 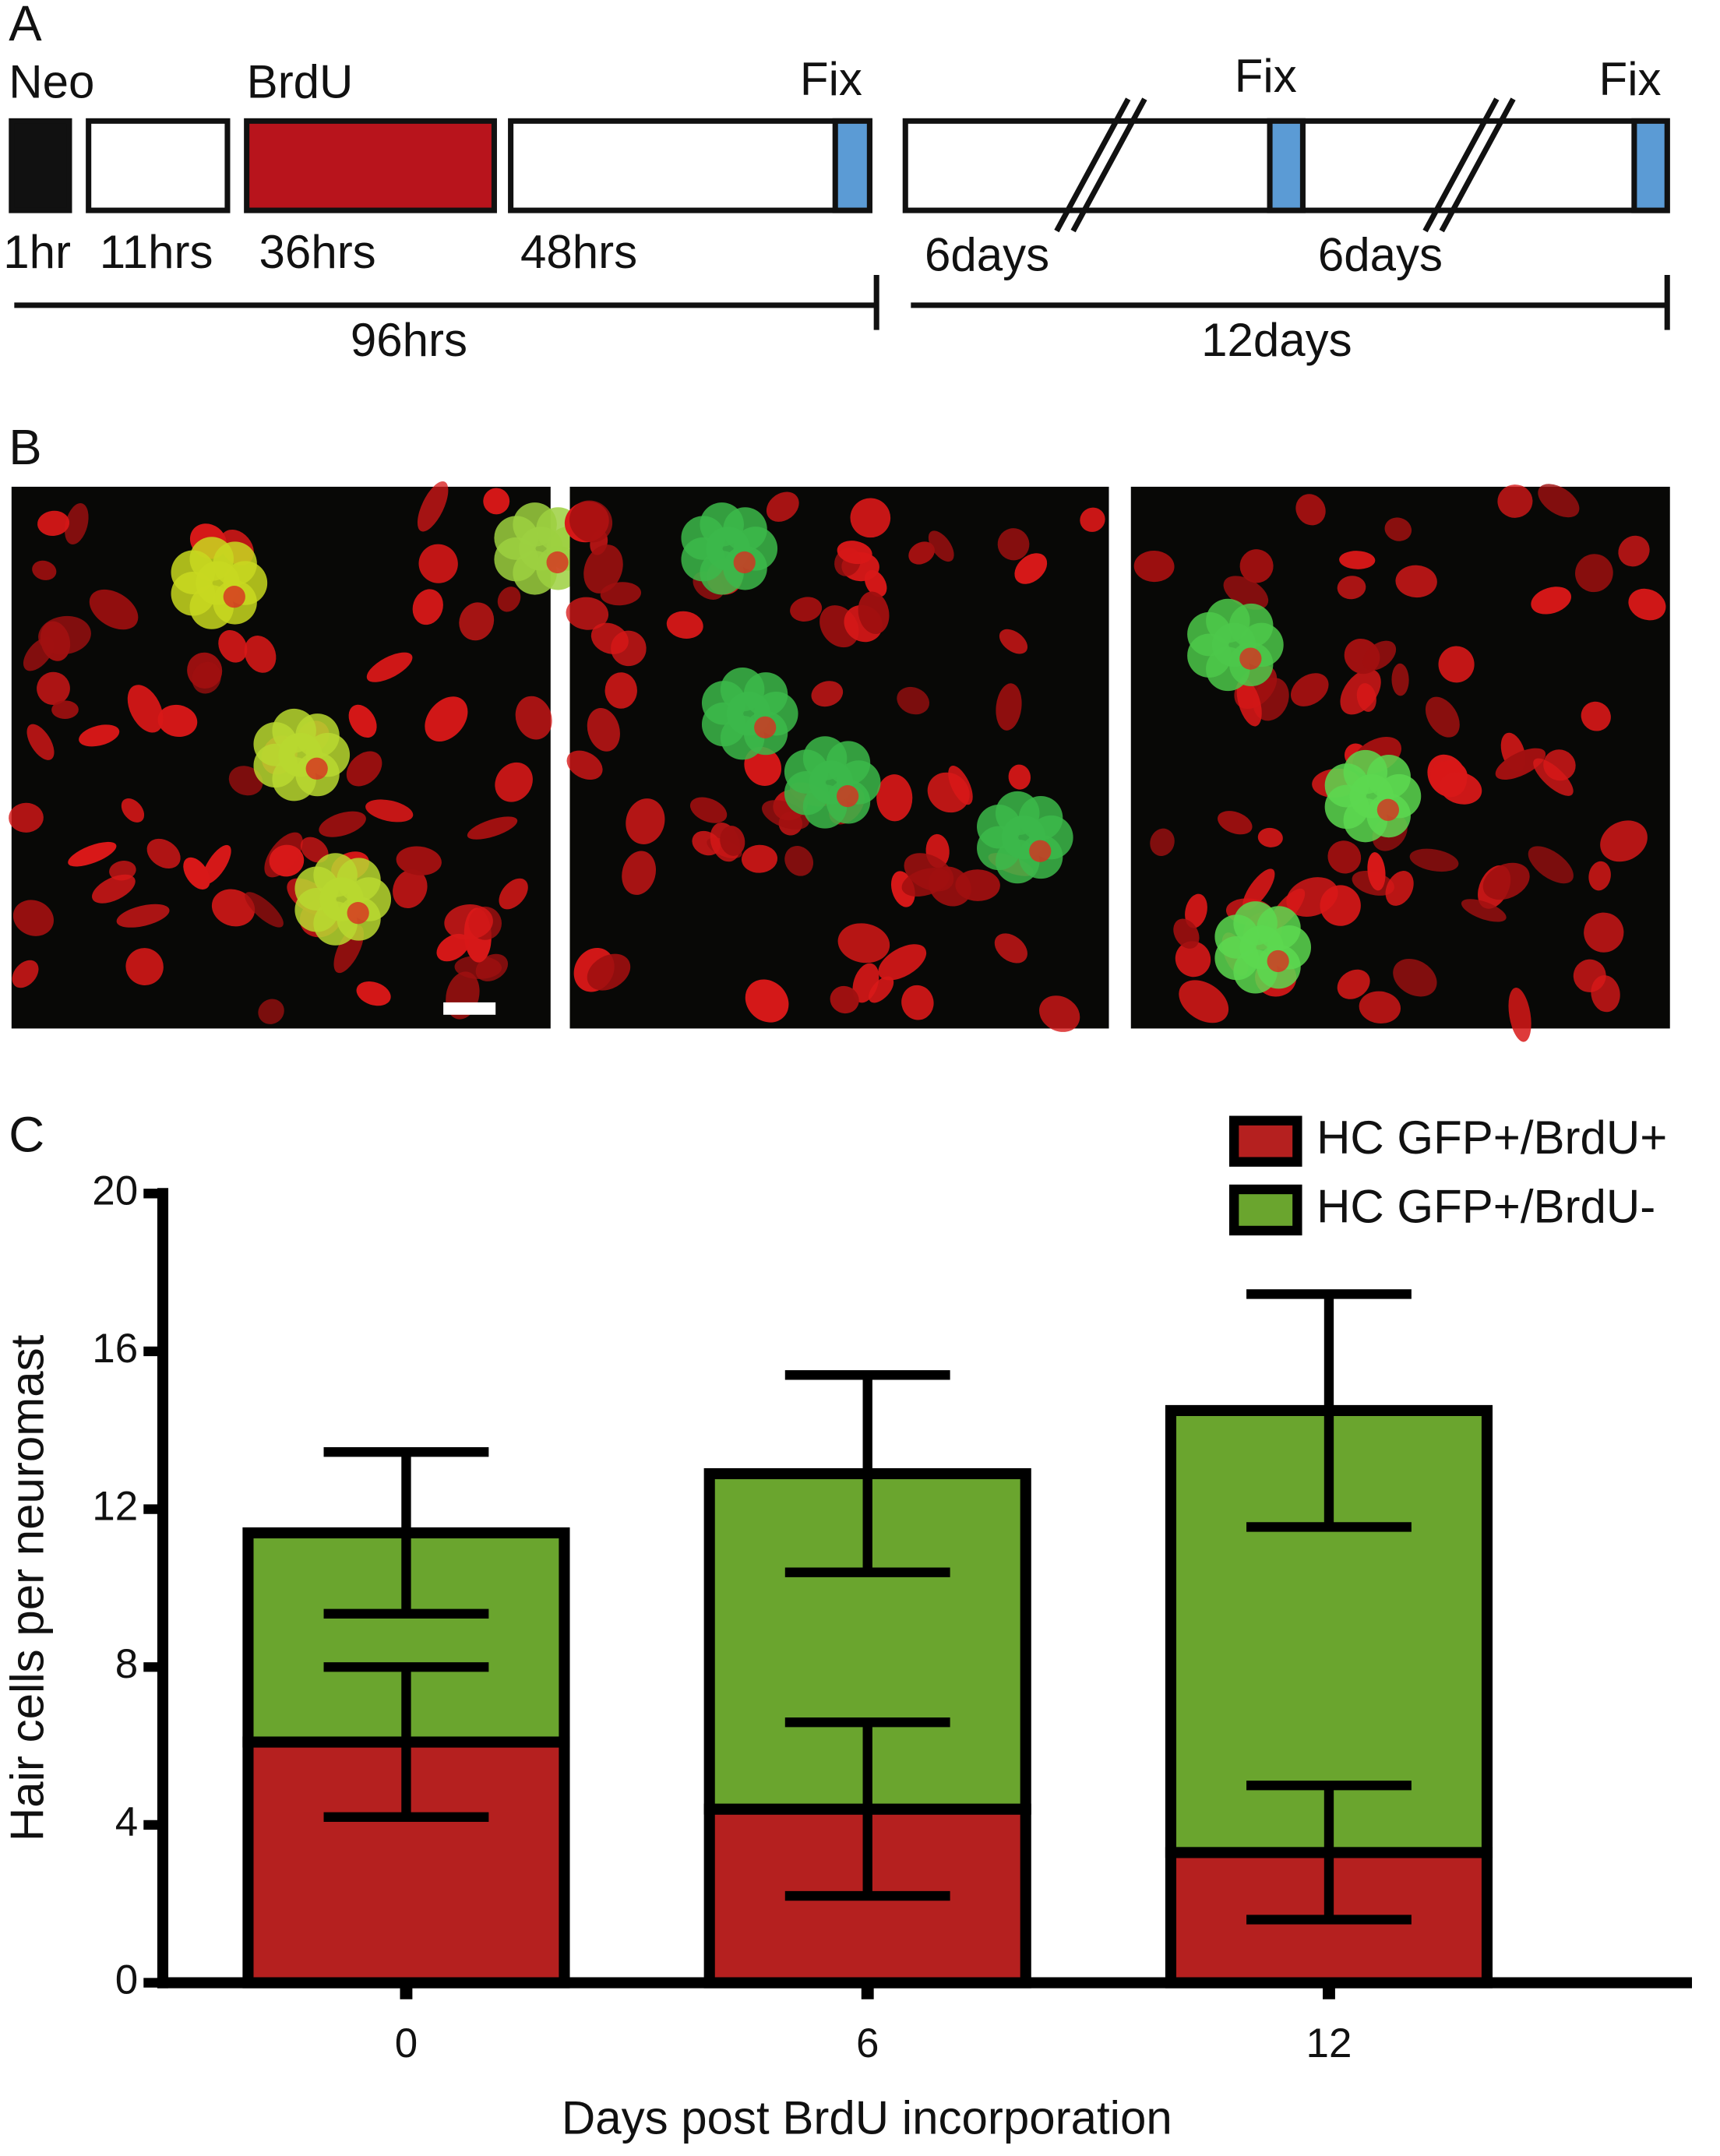 What do you see at coordinates (690, 165) in the screenshot?
I see `box` at bounding box center [690, 165].